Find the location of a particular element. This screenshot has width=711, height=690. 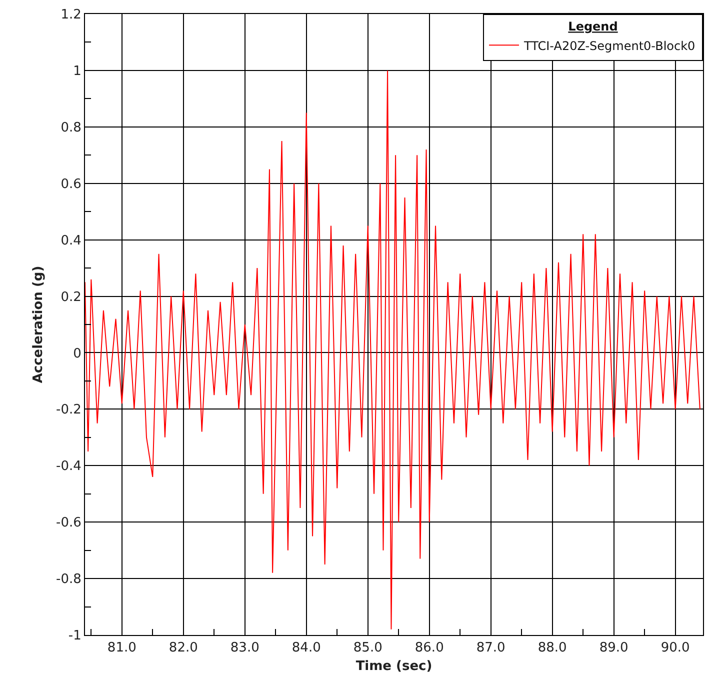

x-tick-label: 81.0 is located at coordinates (121, 648).